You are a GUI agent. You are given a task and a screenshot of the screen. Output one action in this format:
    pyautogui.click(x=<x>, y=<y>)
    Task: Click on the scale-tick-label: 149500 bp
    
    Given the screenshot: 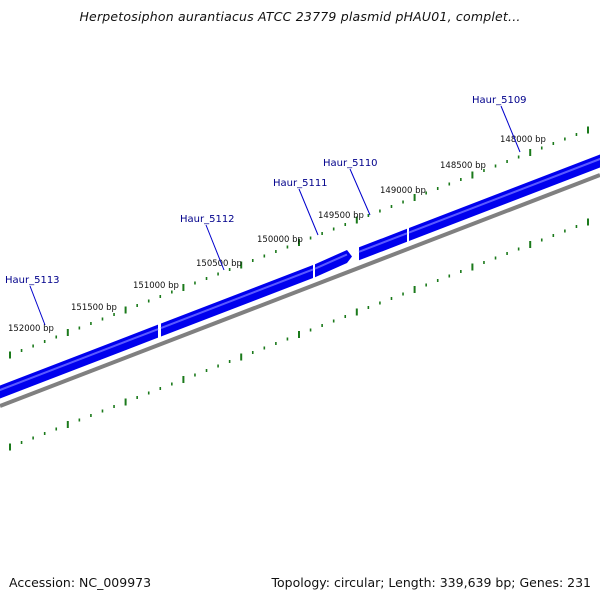 What is the action you would take?
    pyautogui.click(x=341, y=216)
    